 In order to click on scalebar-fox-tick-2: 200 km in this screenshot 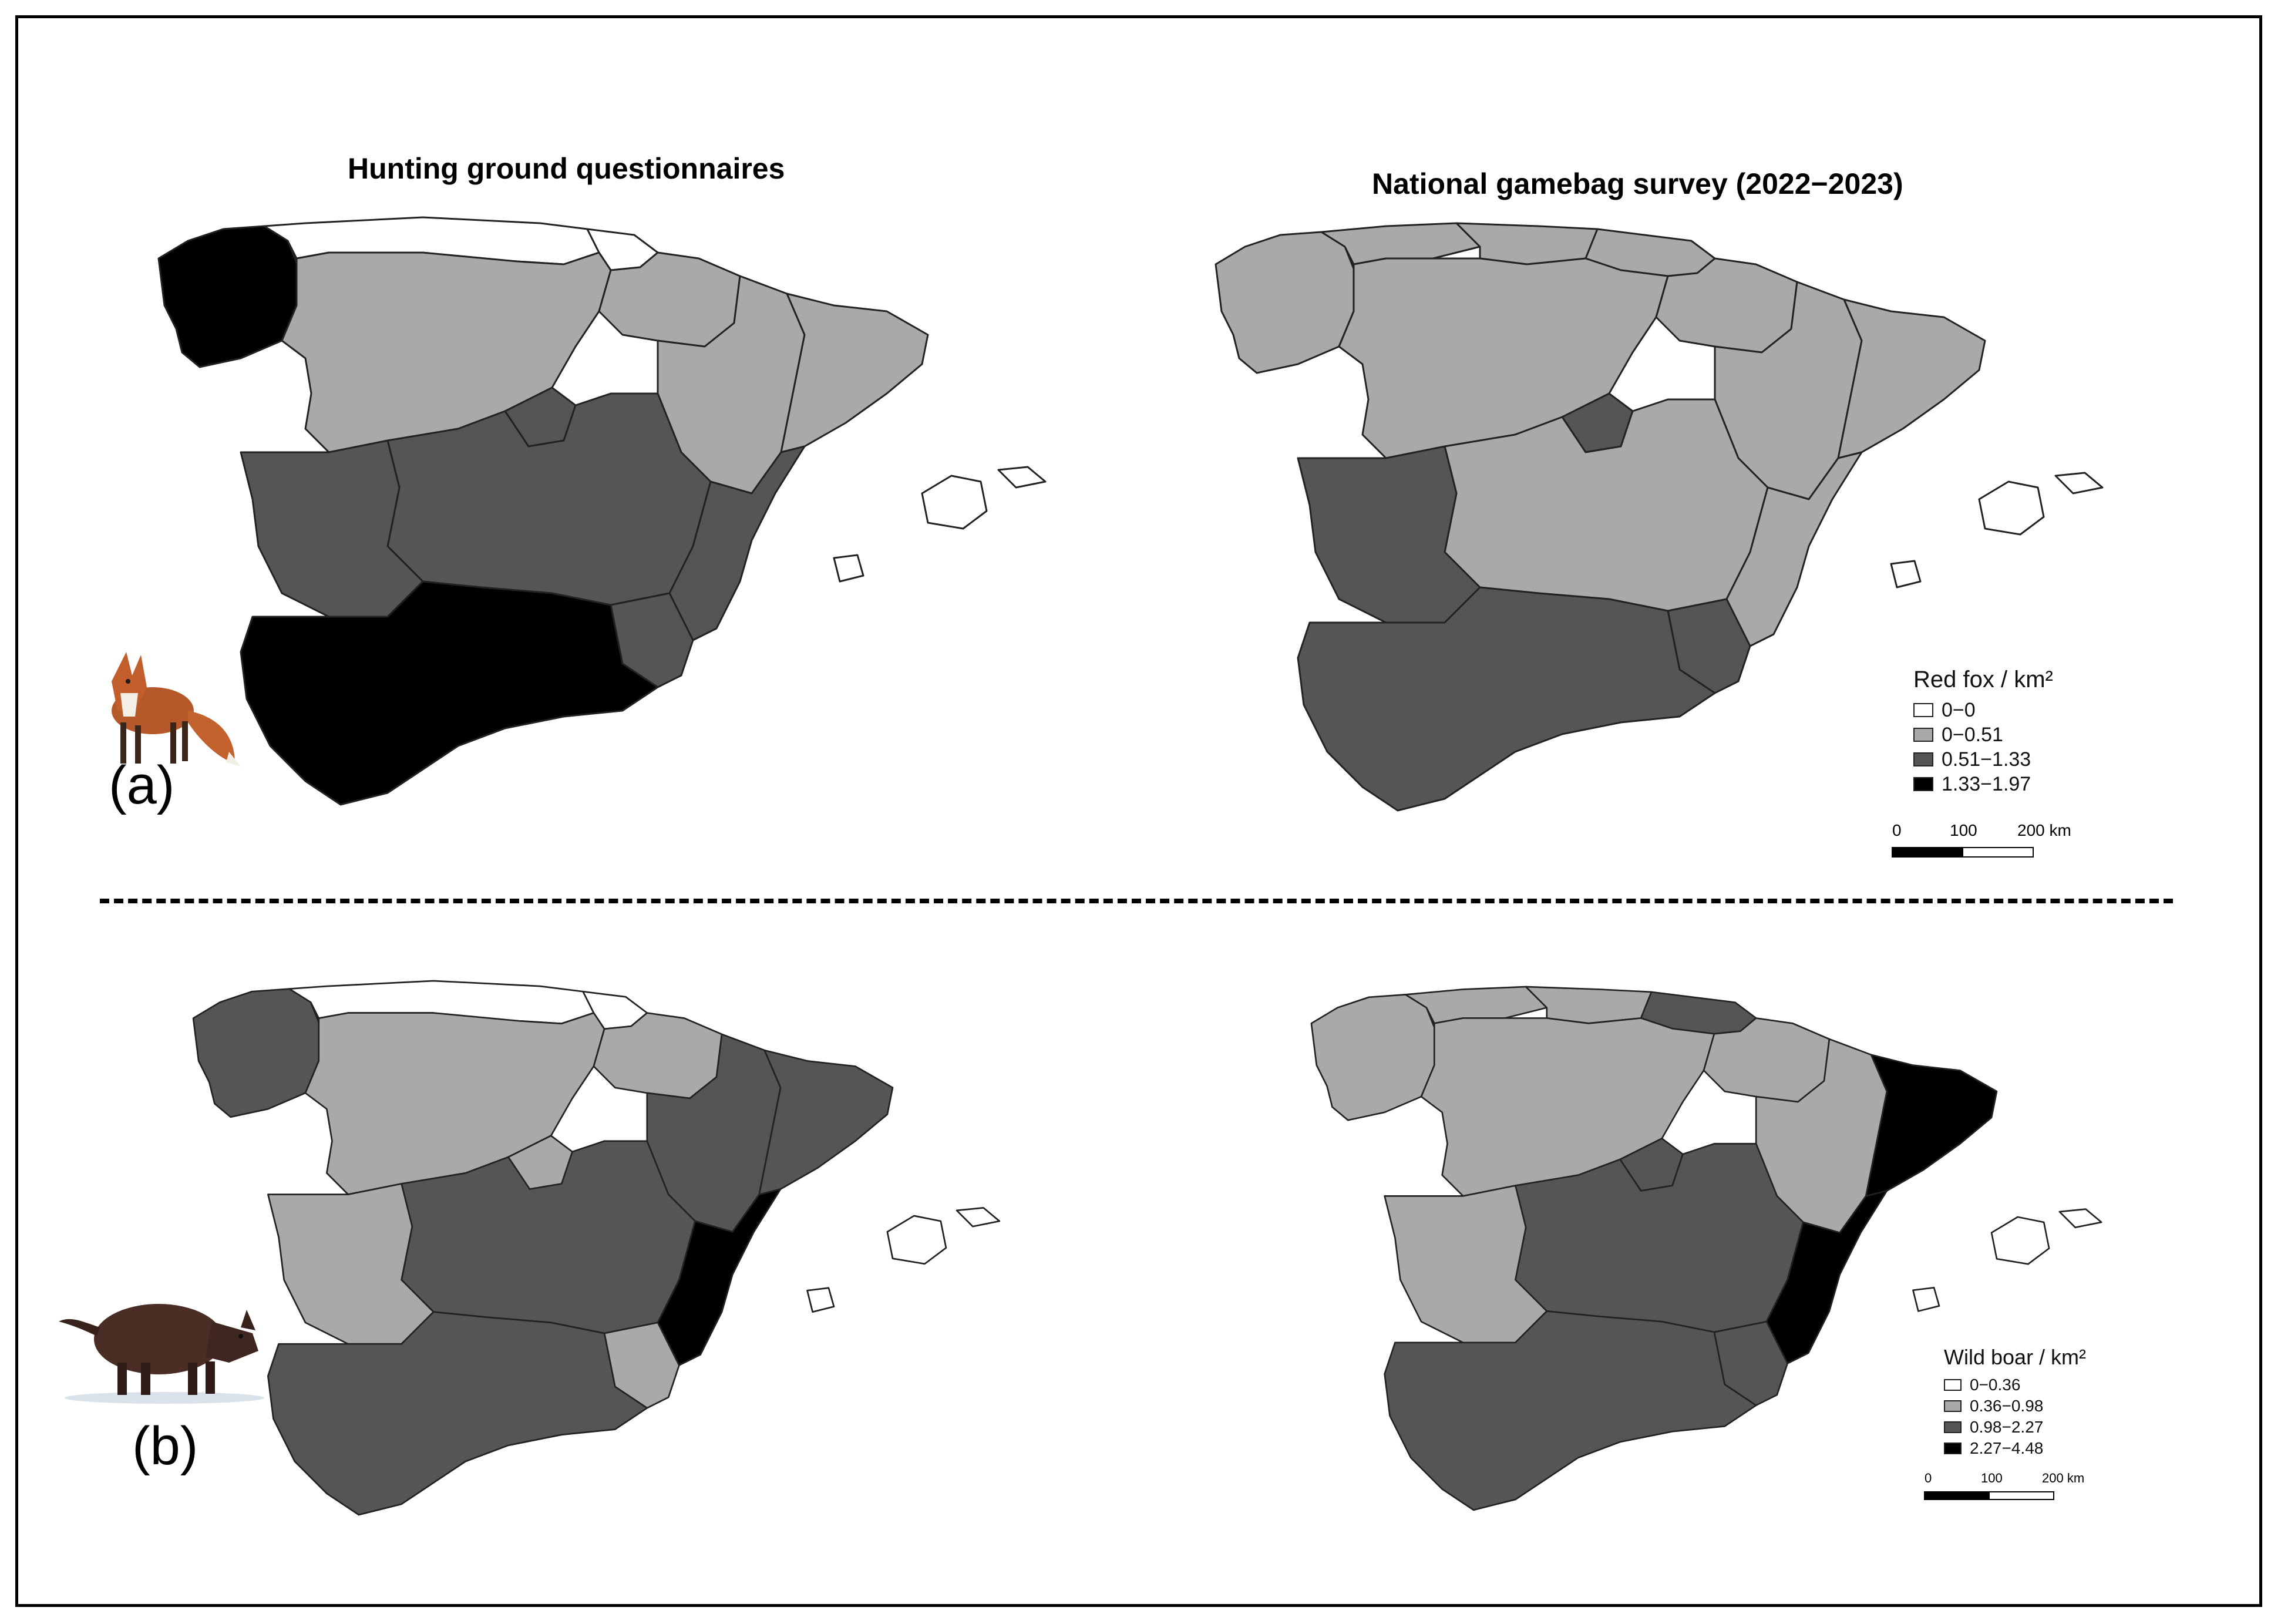, I will do `click(2044, 830)`.